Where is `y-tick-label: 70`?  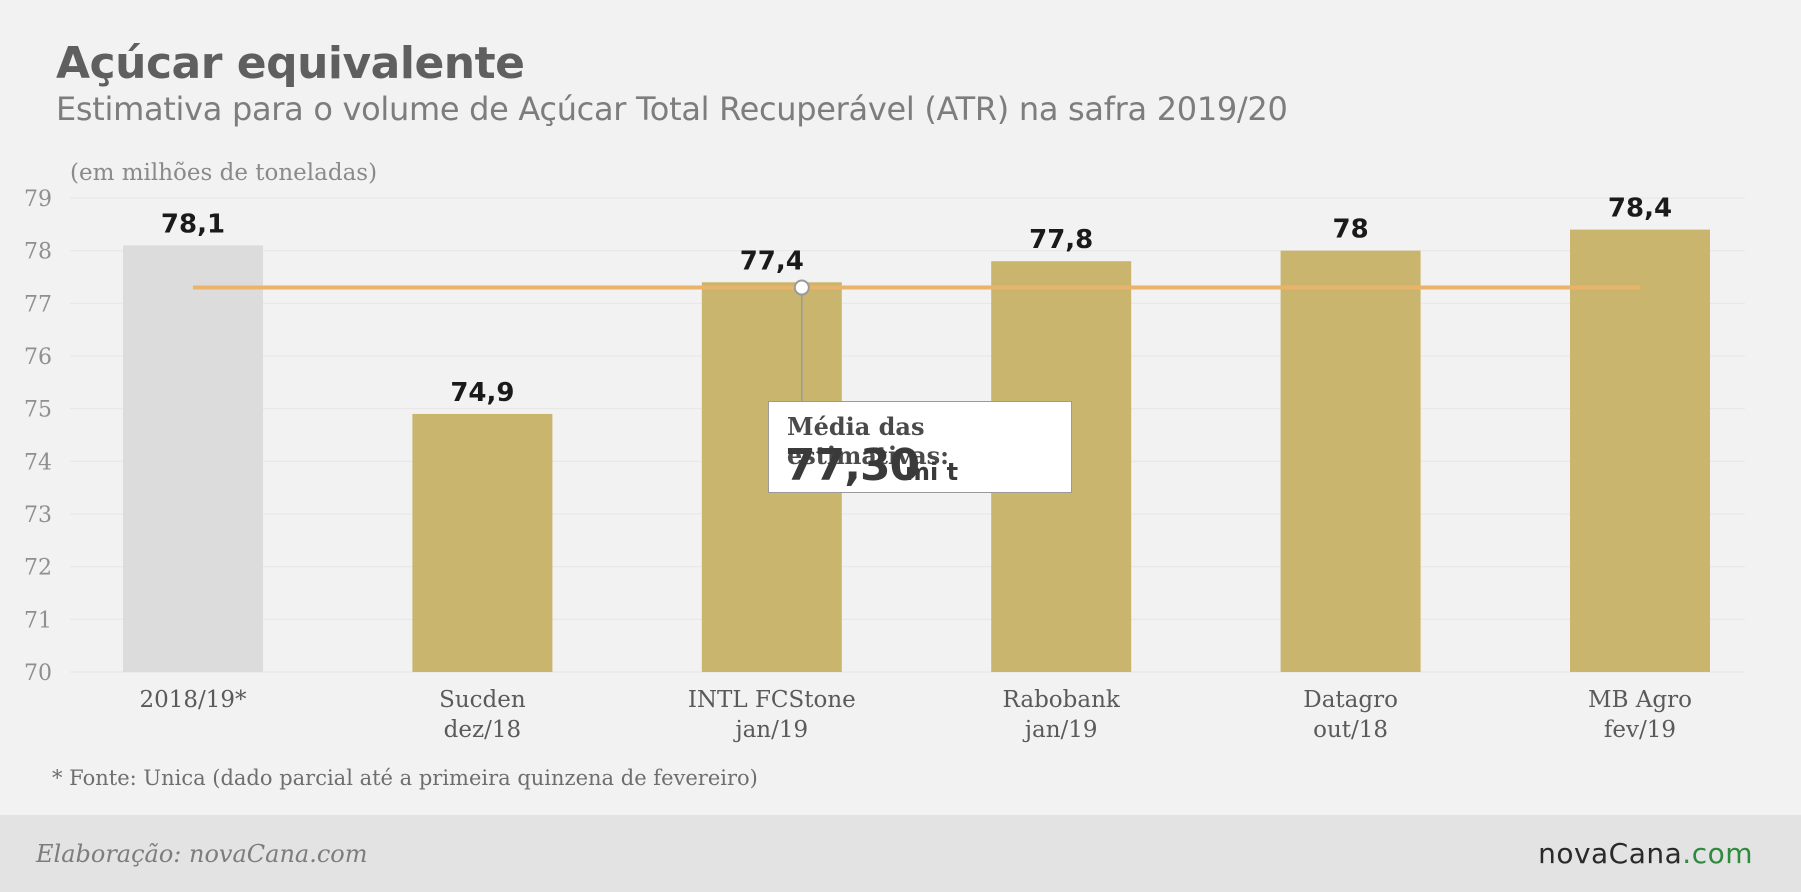
y-tick-label: 70 is located at coordinates (38, 673).